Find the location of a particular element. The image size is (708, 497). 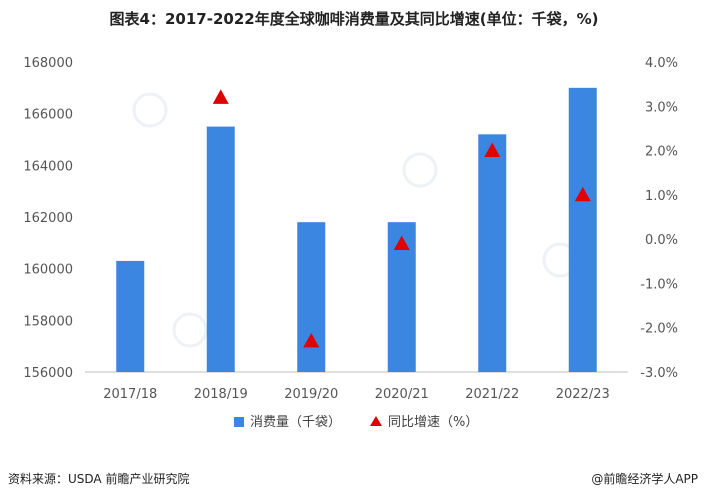

legend-swatch-bar is located at coordinates (239, 422).